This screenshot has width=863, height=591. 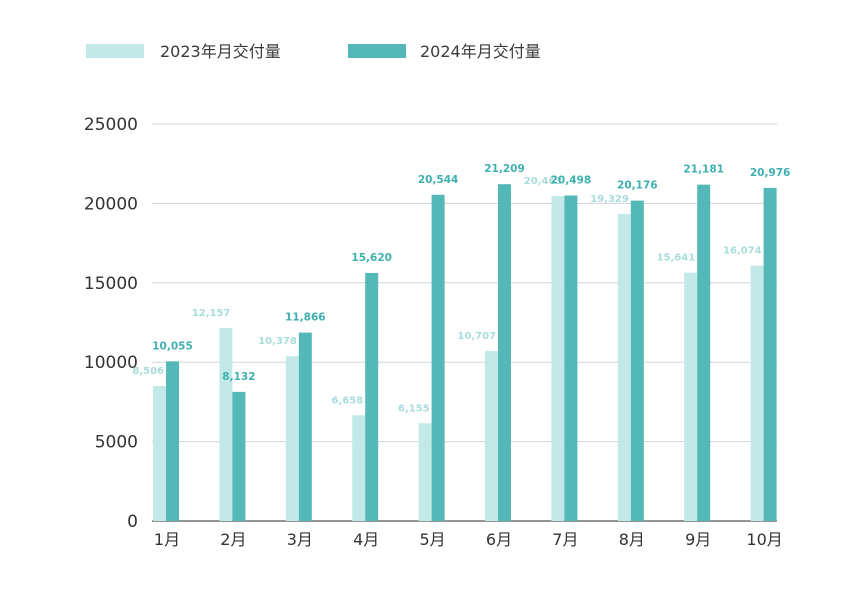 What do you see at coordinates (111, 363) in the screenshot?
I see `y-tick-label: 10000` at bounding box center [111, 363].